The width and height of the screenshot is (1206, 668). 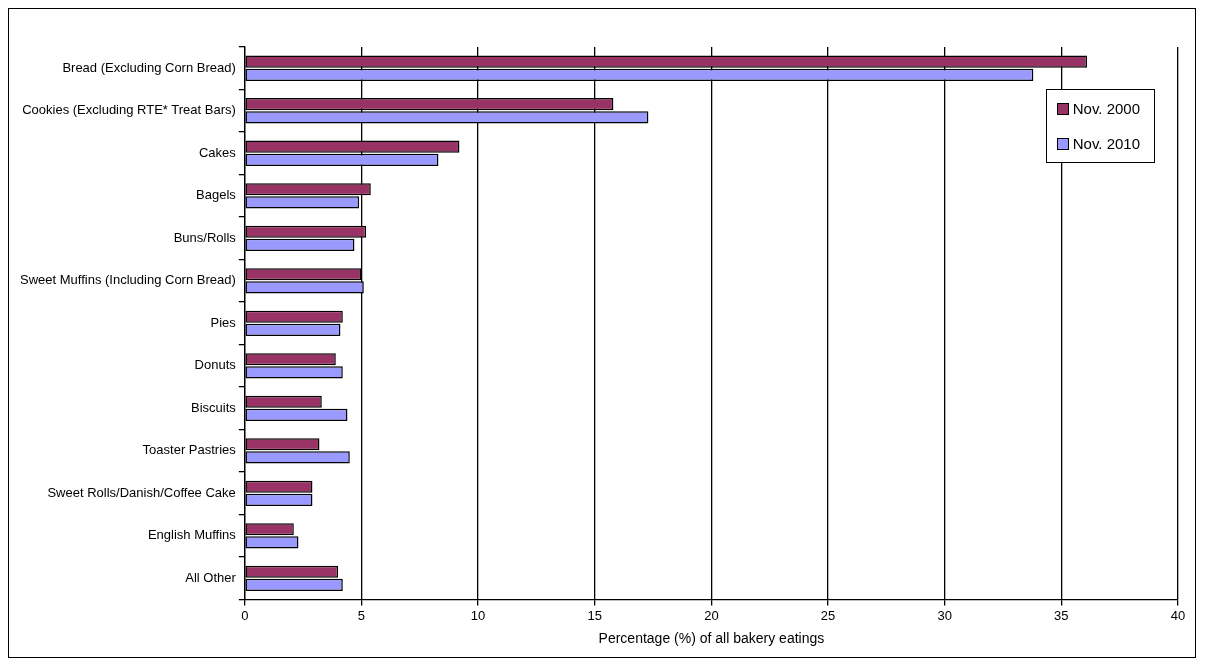 What do you see at coordinates (361, 615) in the screenshot?
I see `x-tick-label: 5` at bounding box center [361, 615].